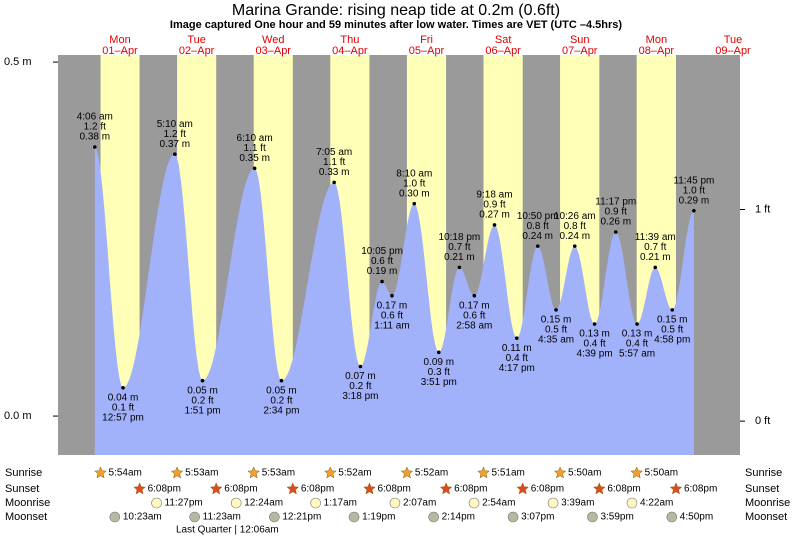  What do you see at coordinates (414, 183) in the screenshot?
I see `extreme-label: 1.0 ft` at bounding box center [414, 183].